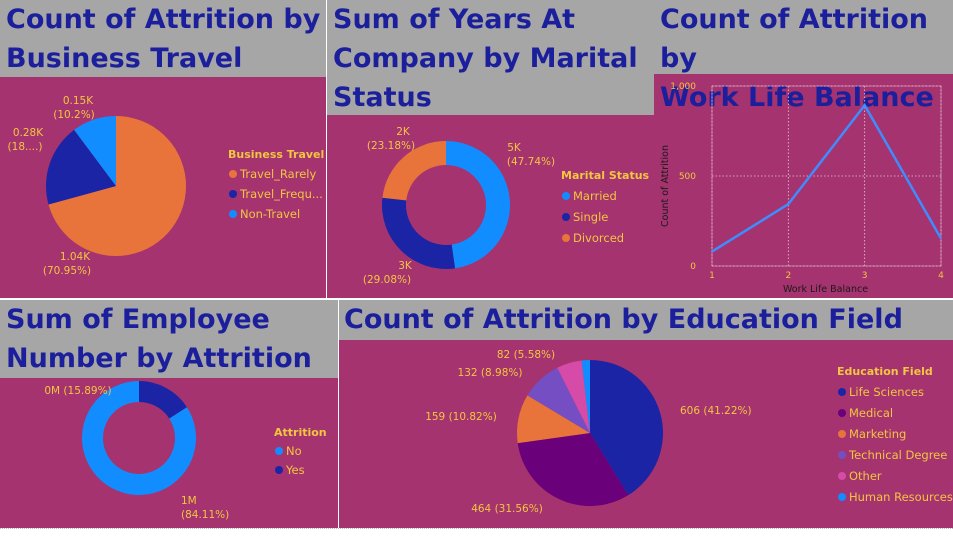 The image size is (953, 540). What do you see at coordinates (270, 214) in the screenshot?
I see `business-travel-legend-item: Non-Travel` at bounding box center [270, 214].